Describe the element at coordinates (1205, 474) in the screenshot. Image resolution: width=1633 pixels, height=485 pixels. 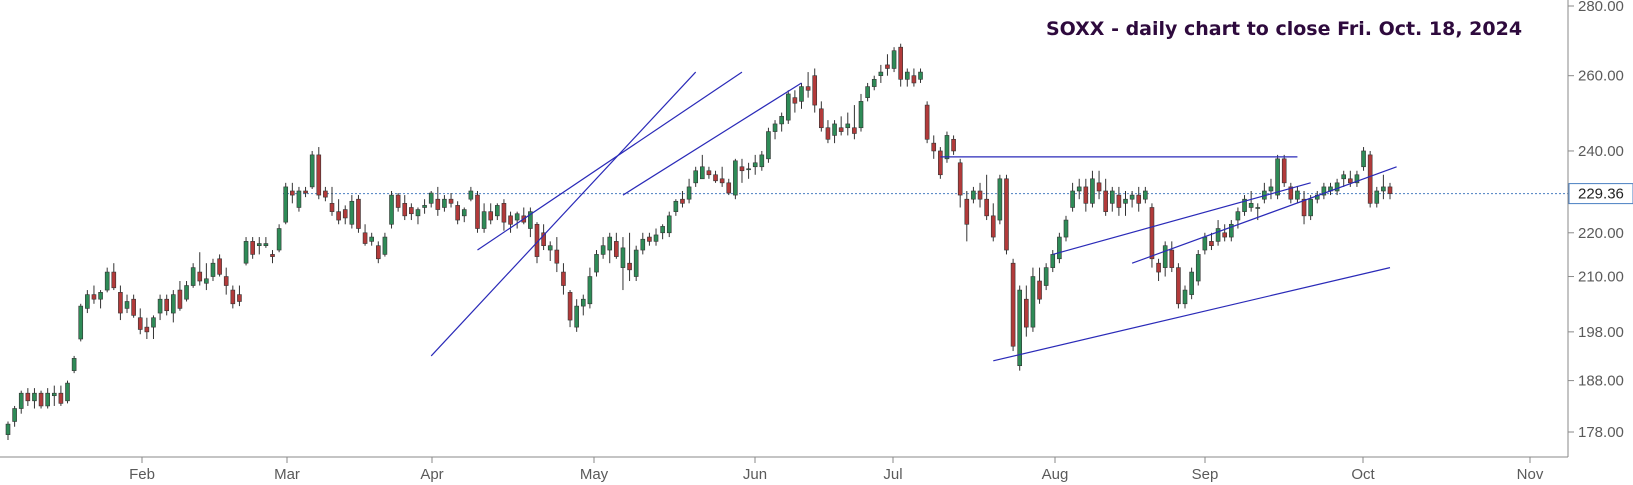
I see `x-tick-label: Sep` at that location.